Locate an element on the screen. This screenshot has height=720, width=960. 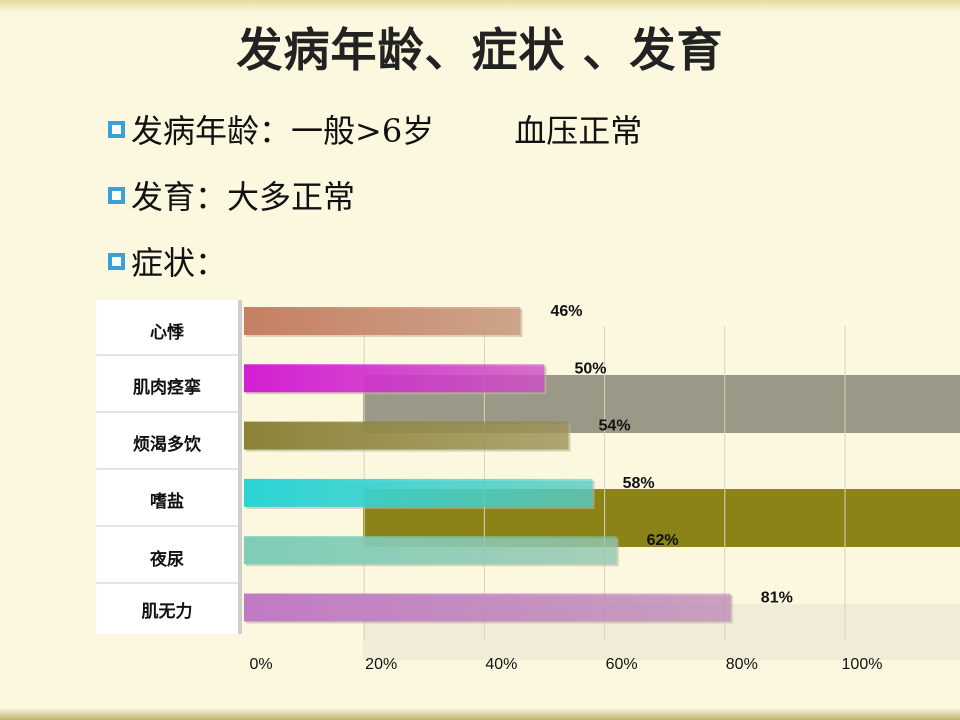
x-tick-label: 40% is located at coordinates (501, 664).